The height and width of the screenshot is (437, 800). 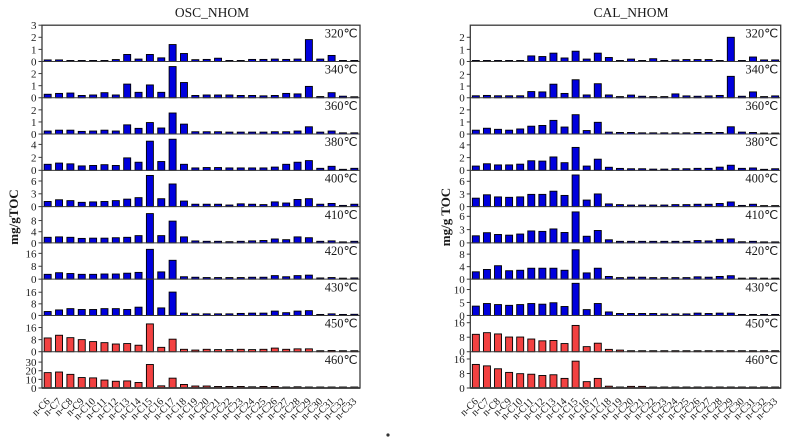 What do you see at coordinates (445, 217) in the screenshot?
I see `svg-text: mg/g TOC` at bounding box center [445, 217].